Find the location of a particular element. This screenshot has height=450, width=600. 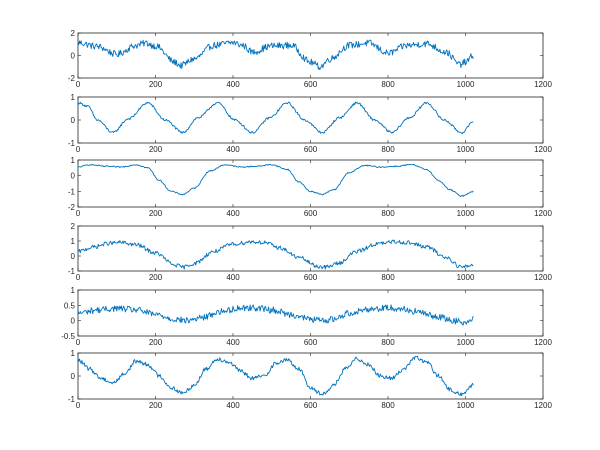

y-tick-label: -0.5 is located at coordinates (68, 336).